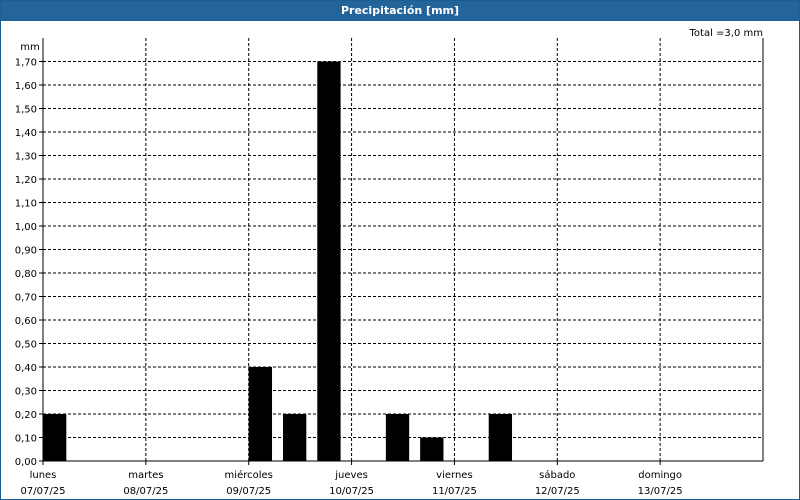  What do you see at coordinates (26, 392) in the screenshot?
I see `y-tick-label: 0,30` at bounding box center [26, 392].